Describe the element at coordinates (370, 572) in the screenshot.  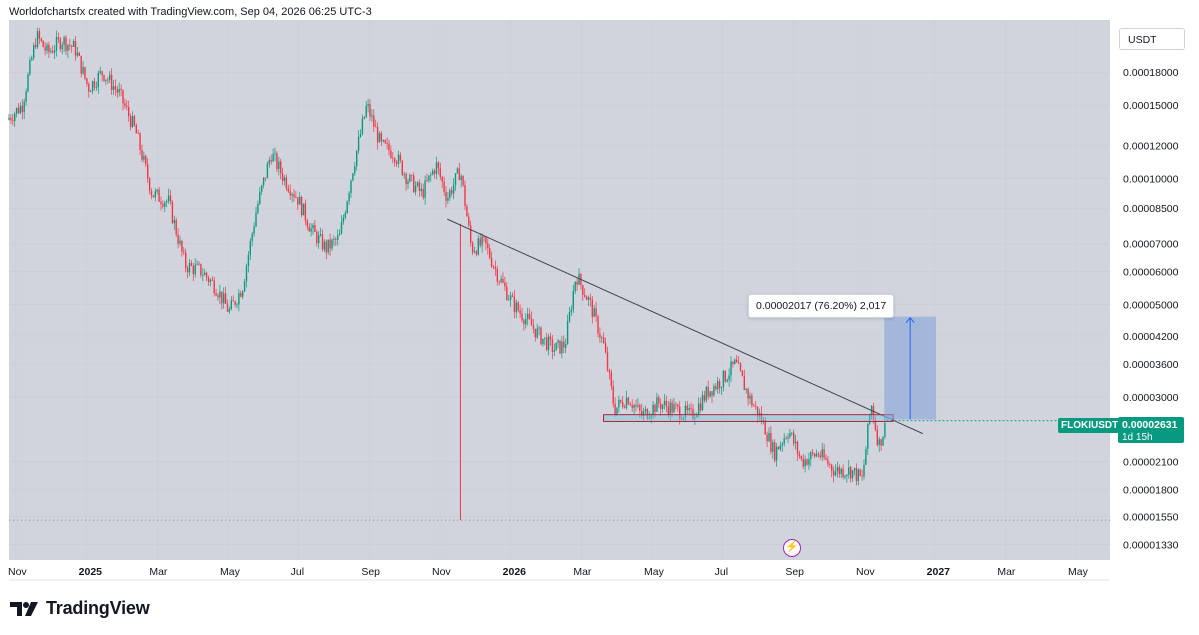
I see `time-tick-label: Sep` at that location.